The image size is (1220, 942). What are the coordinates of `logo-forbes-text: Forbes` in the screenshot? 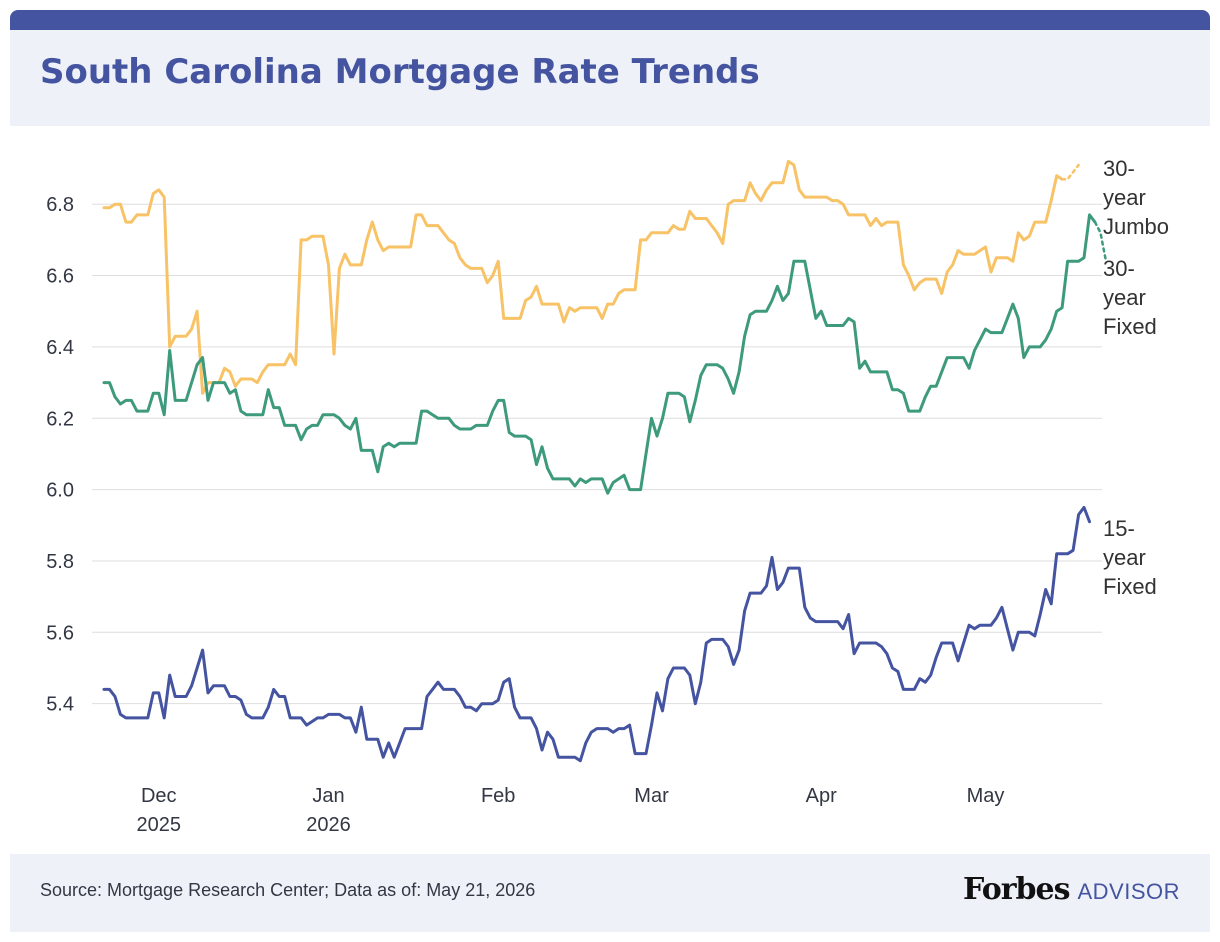 It's located at (1016, 889).